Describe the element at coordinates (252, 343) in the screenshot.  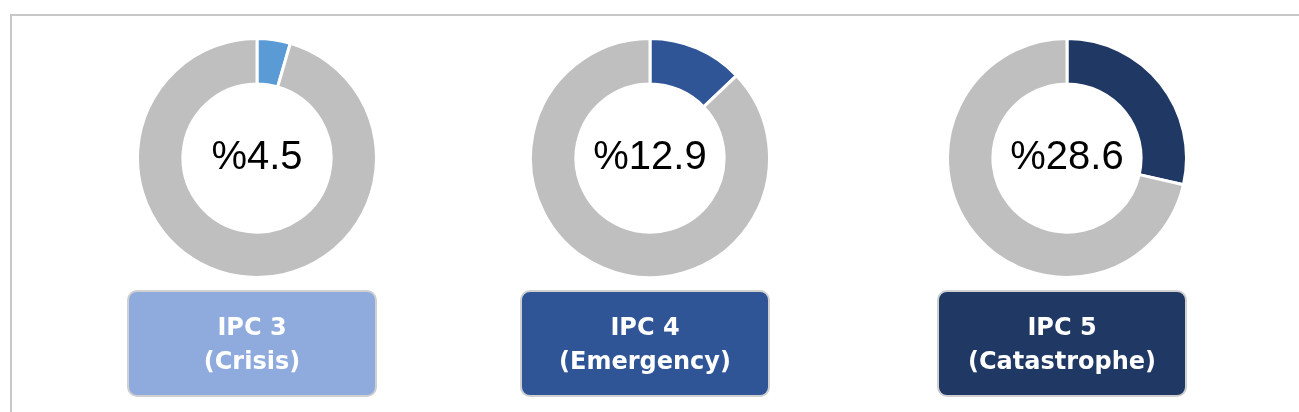
I see `text: IPC 3 (Crisis)` at that location.